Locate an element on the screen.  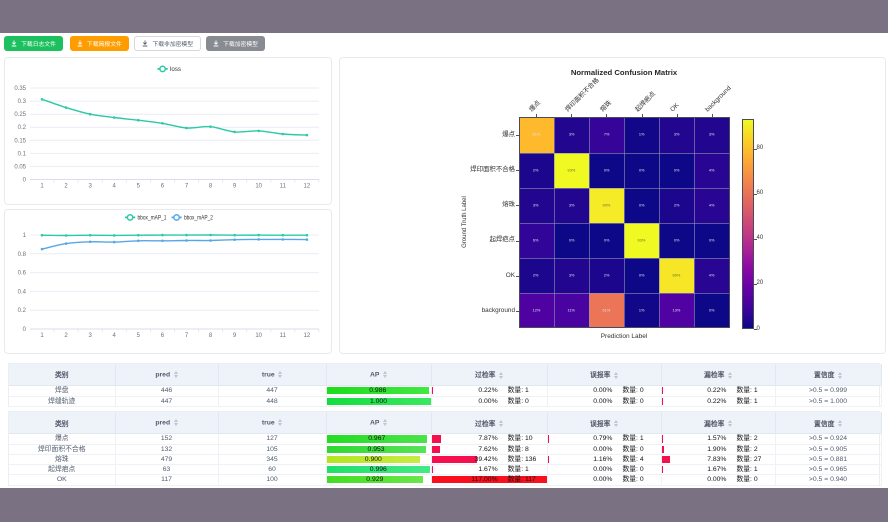
svg-text: bbox_mAP_2 is located at coordinates (199, 218).